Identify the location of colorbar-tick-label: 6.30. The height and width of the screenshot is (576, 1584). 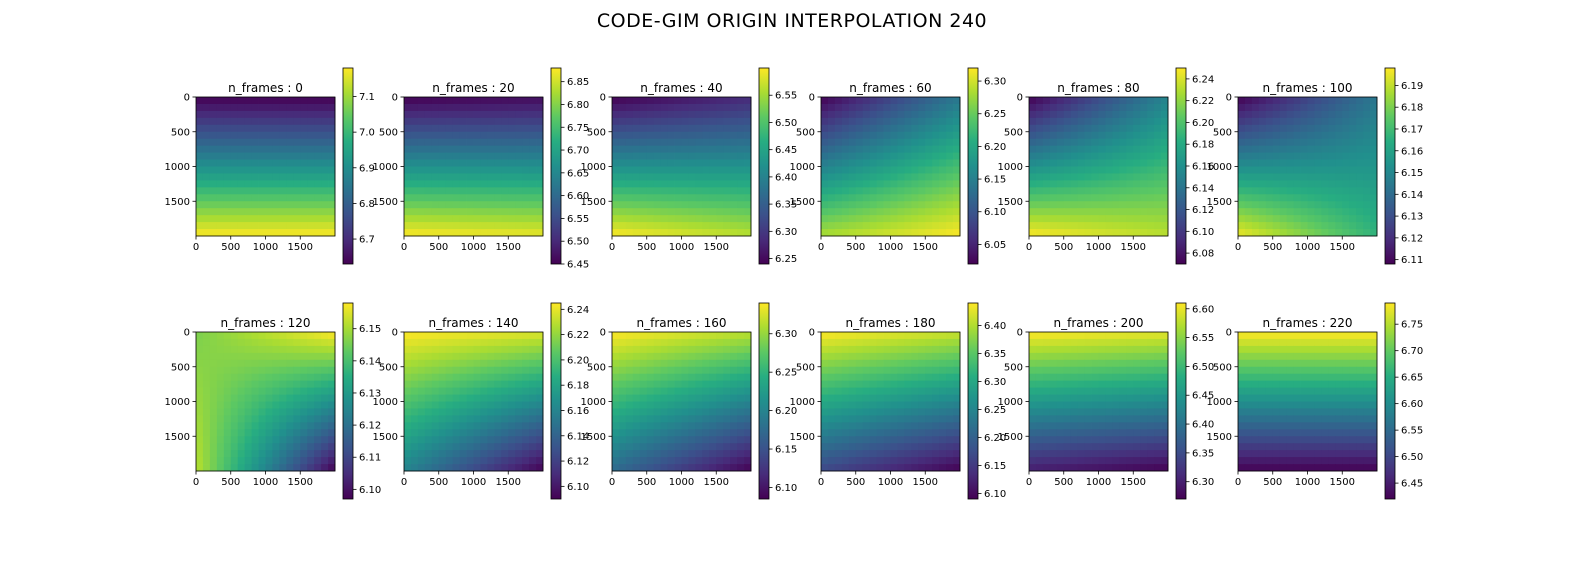
(786, 334).